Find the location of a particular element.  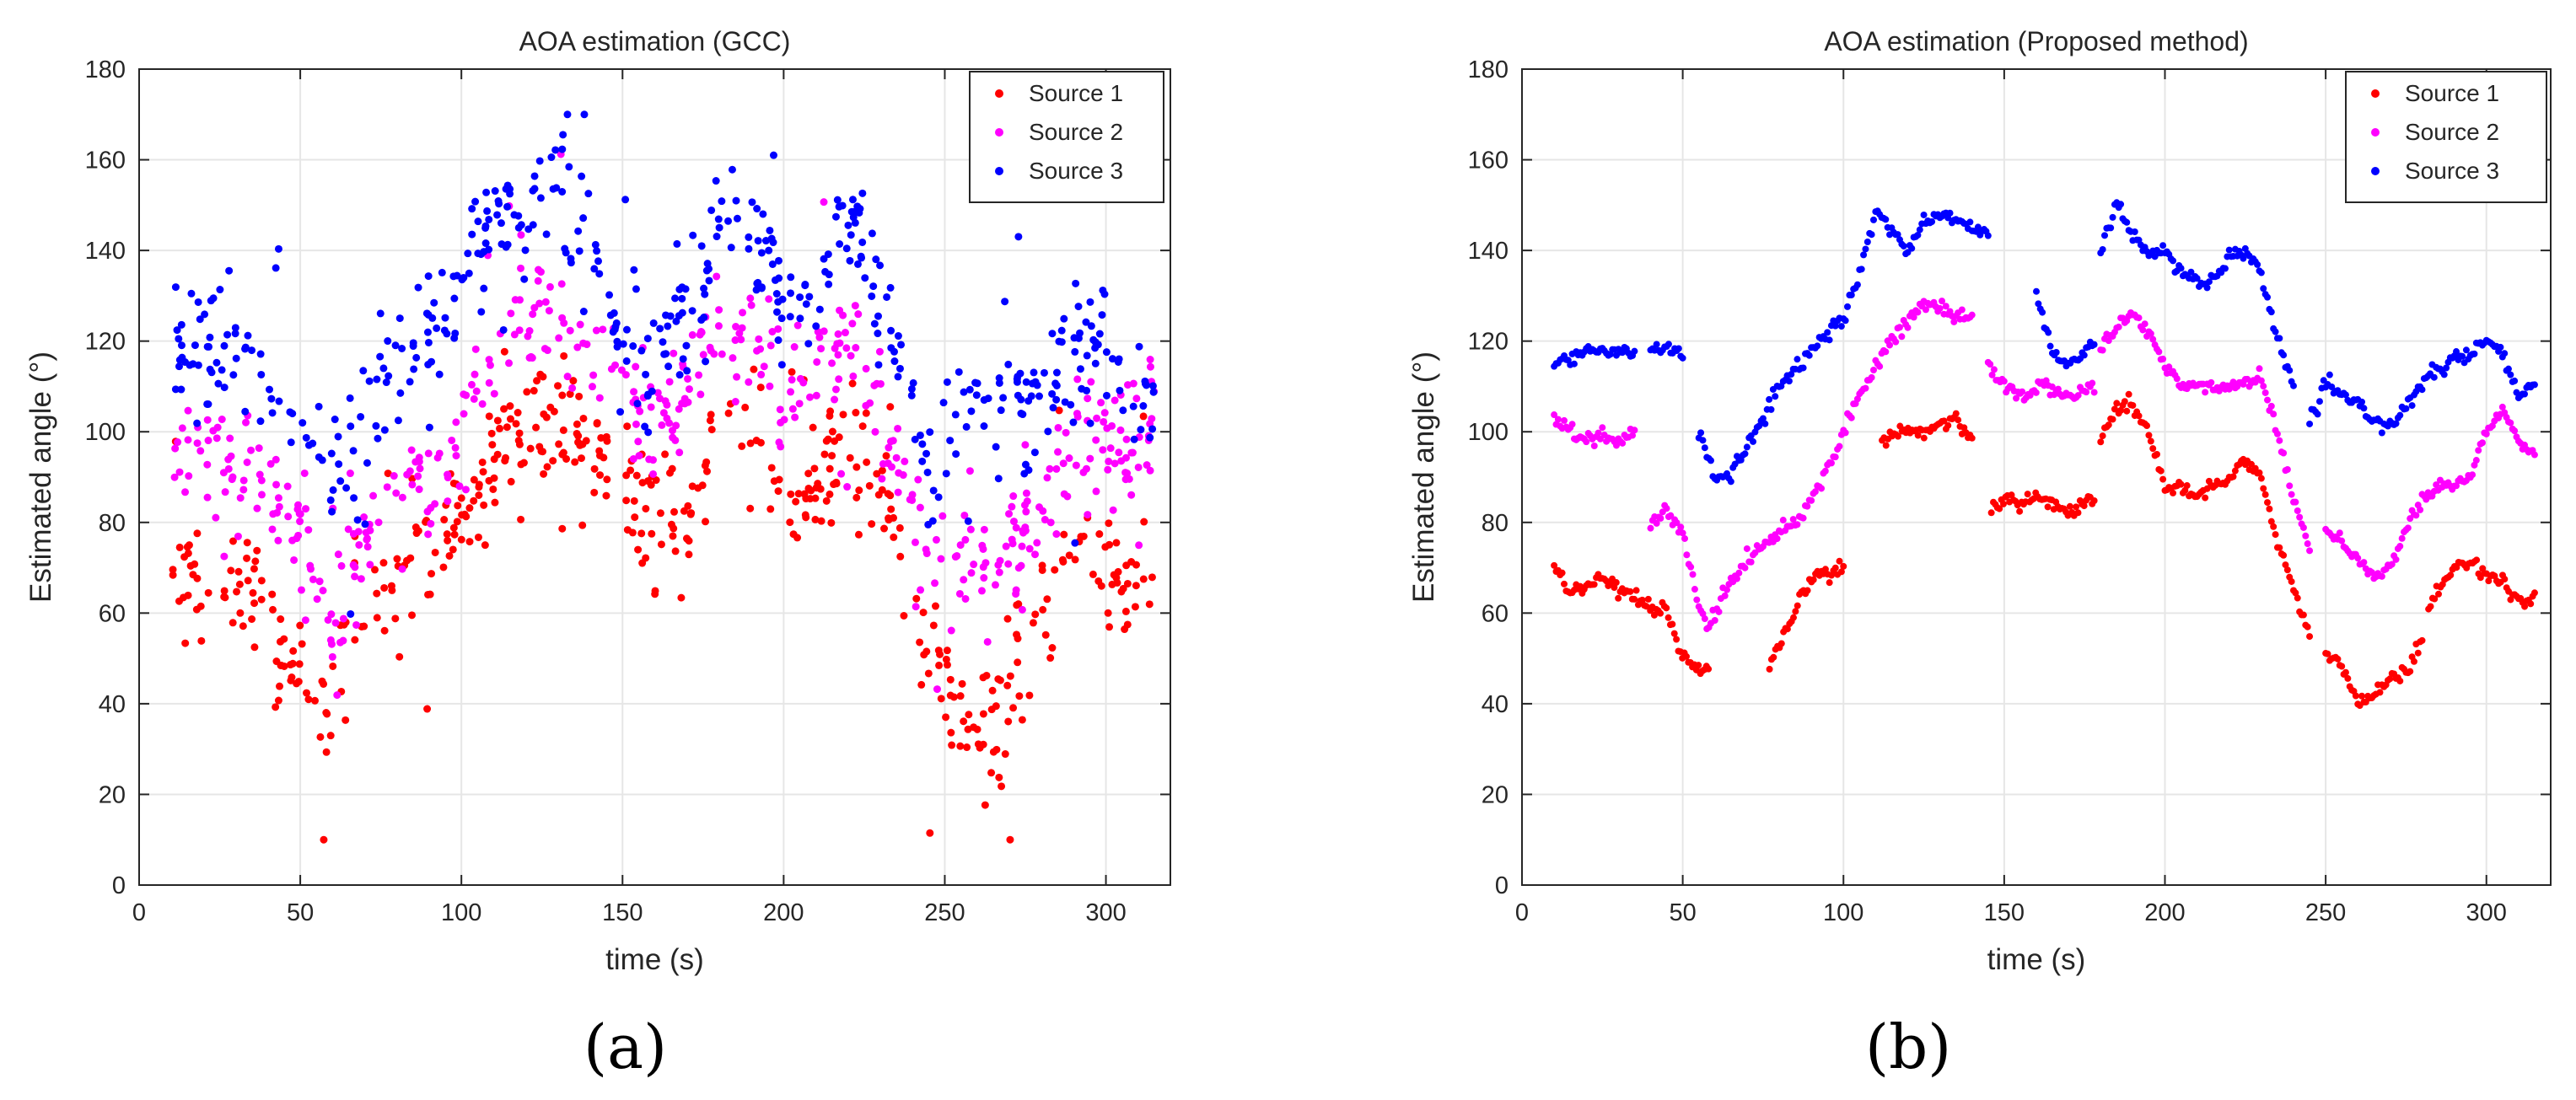

x-tick-label: 250 is located at coordinates (2325, 912).